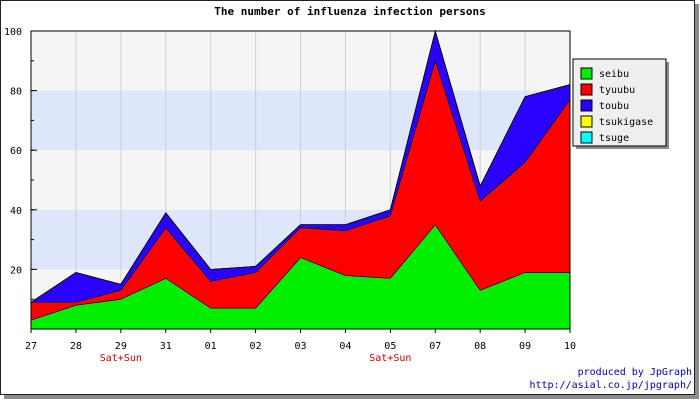 The height and width of the screenshot is (400, 700). I want to click on x-tick-label: 29, so click(121, 346).